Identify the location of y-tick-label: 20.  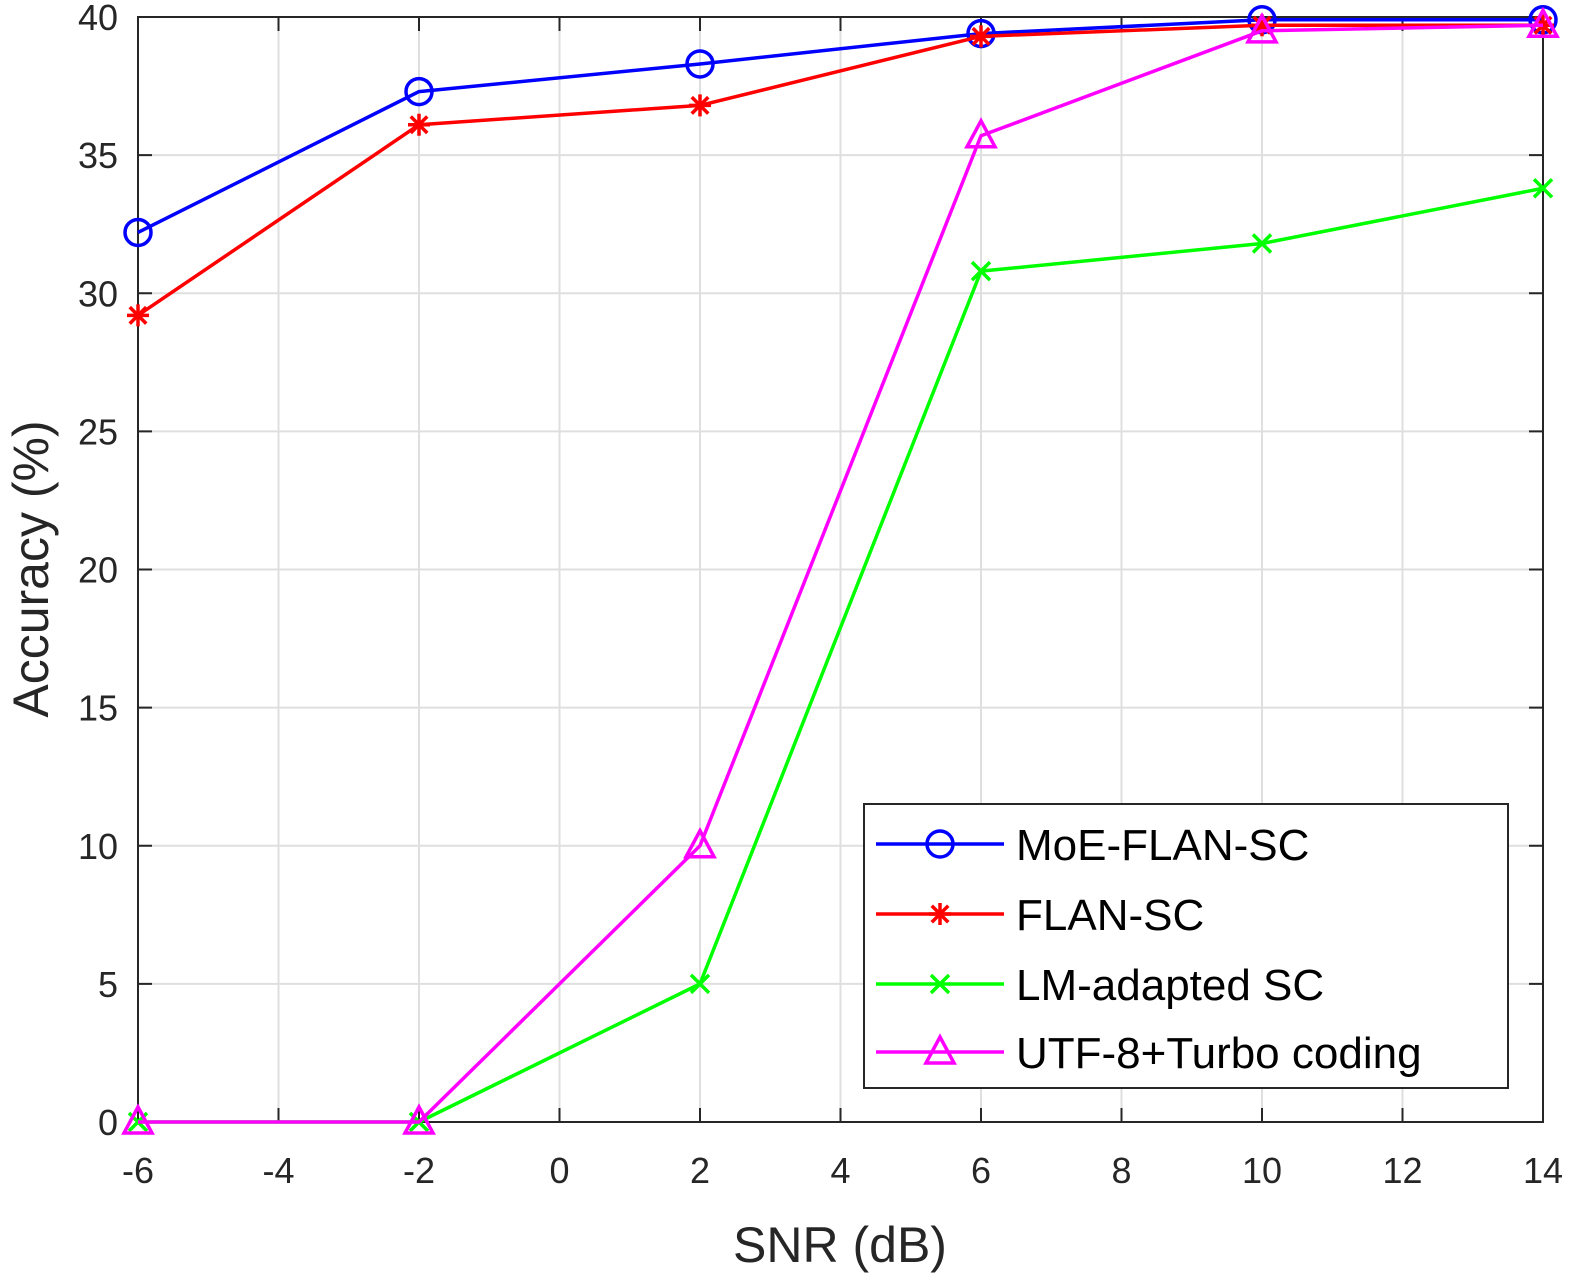
(98, 570).